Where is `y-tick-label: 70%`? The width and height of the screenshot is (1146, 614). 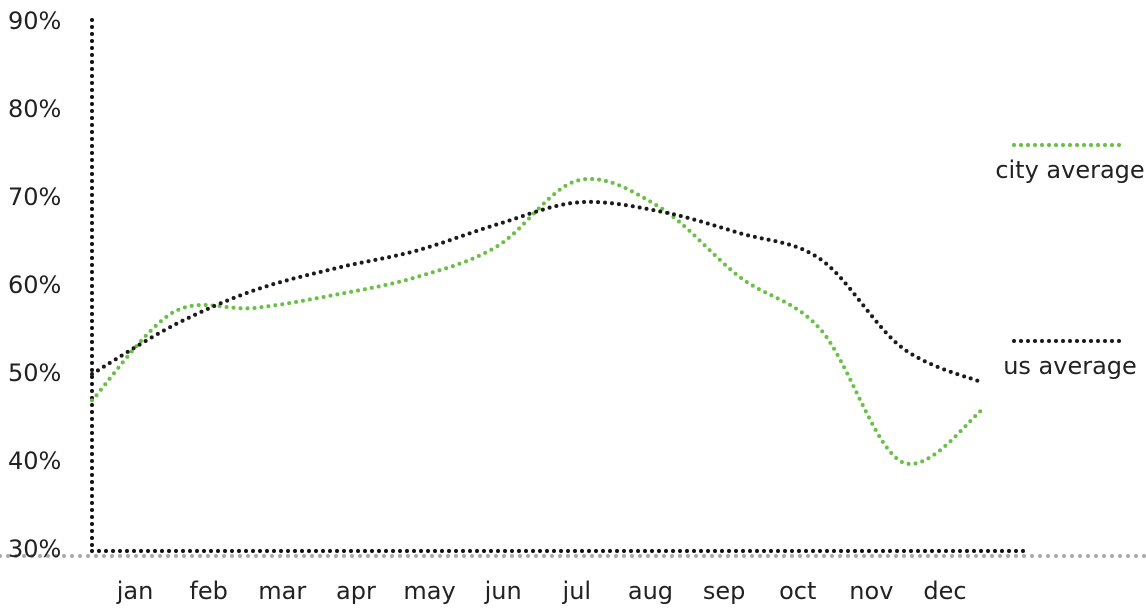
y-tick-label: 70% is located at coordinates (34, 197).